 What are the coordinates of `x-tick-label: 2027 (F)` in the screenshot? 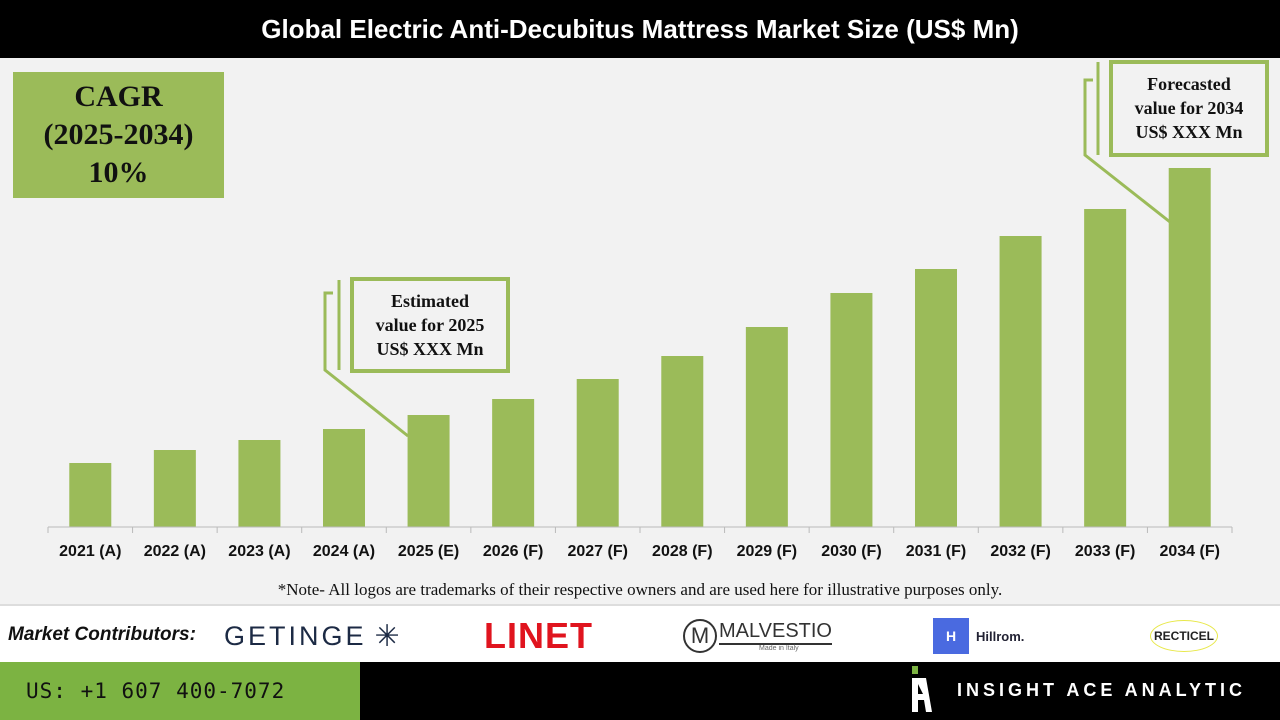 It's located at (597, 551).